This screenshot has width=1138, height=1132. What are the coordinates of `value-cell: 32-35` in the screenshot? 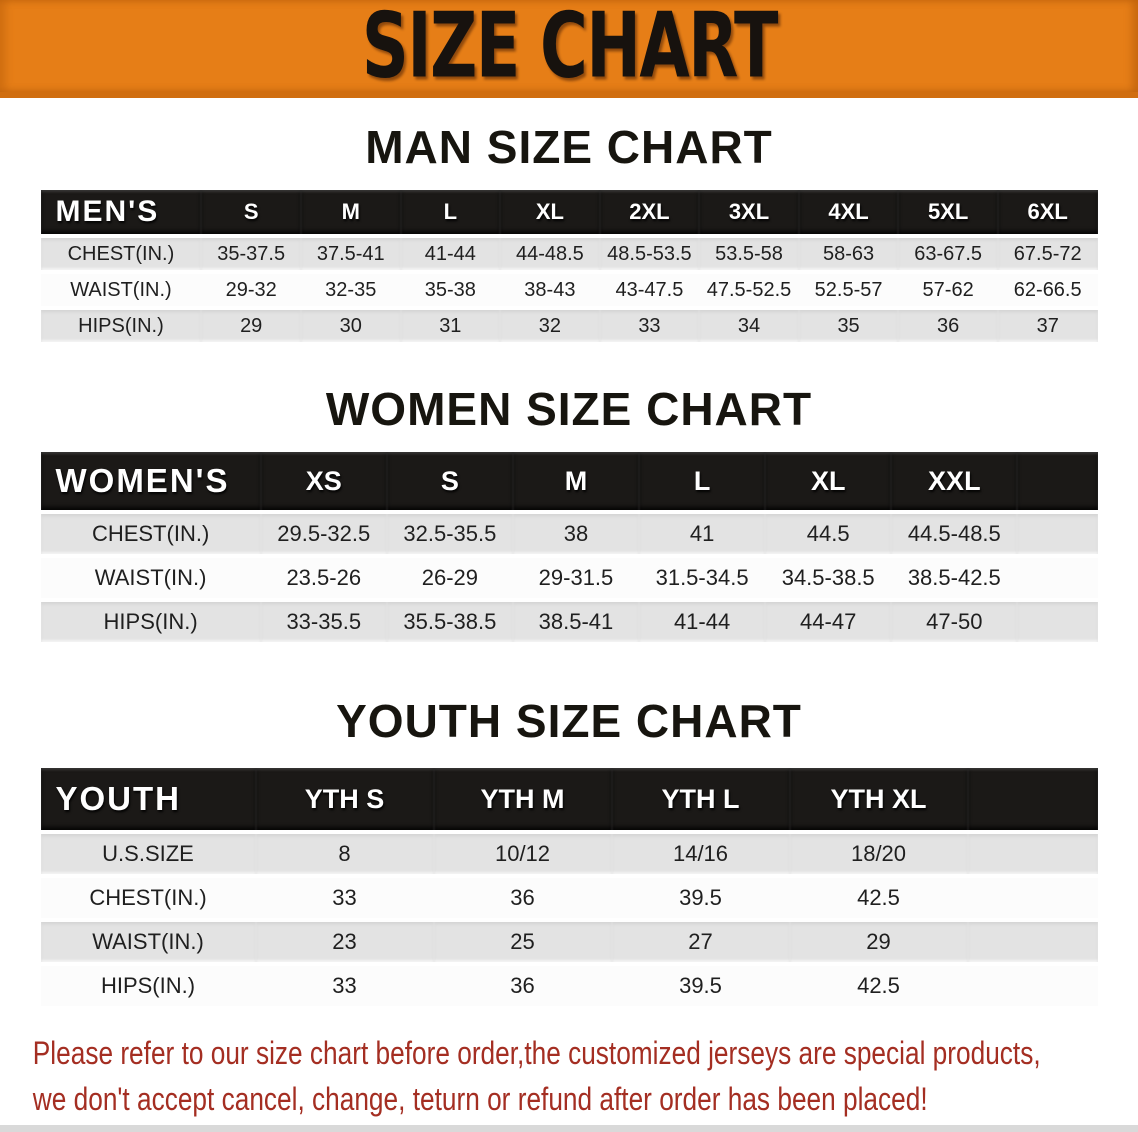 It's located at (350, 290).